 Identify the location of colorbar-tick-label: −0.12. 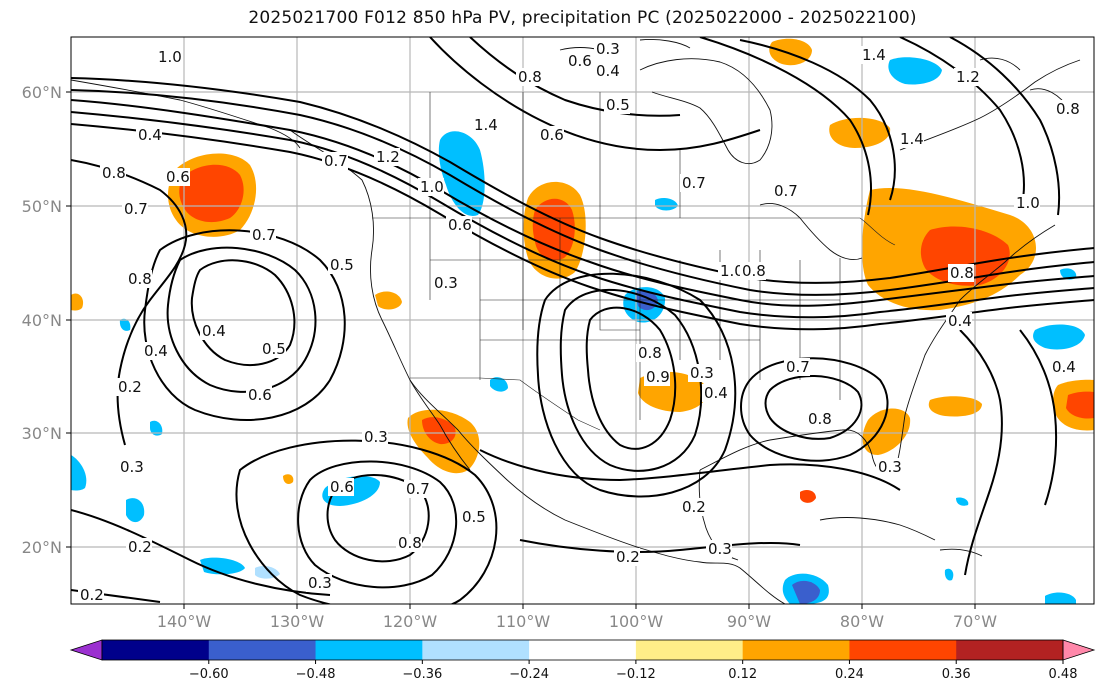
(636, 674).